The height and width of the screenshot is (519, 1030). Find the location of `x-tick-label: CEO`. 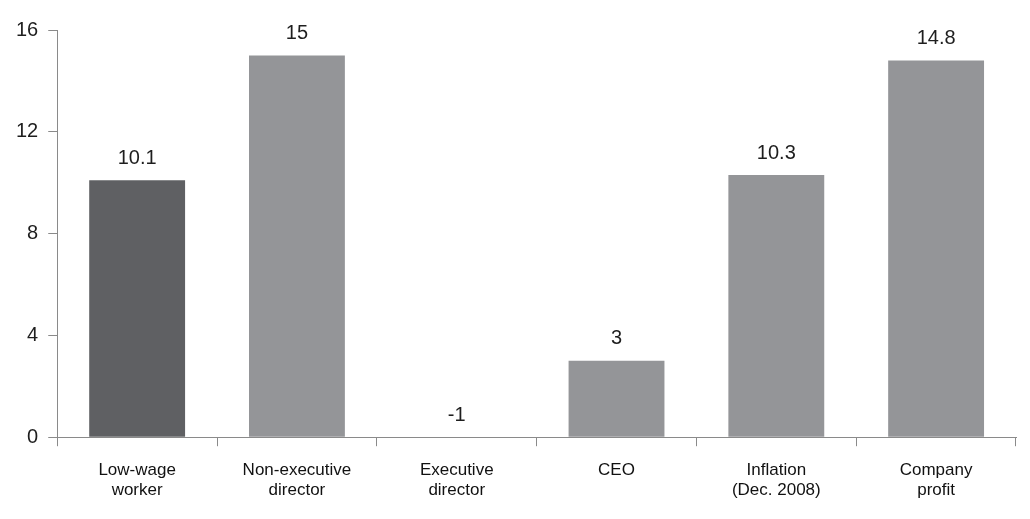

x-tick-label: CEO is located at coordinates (616, 470).